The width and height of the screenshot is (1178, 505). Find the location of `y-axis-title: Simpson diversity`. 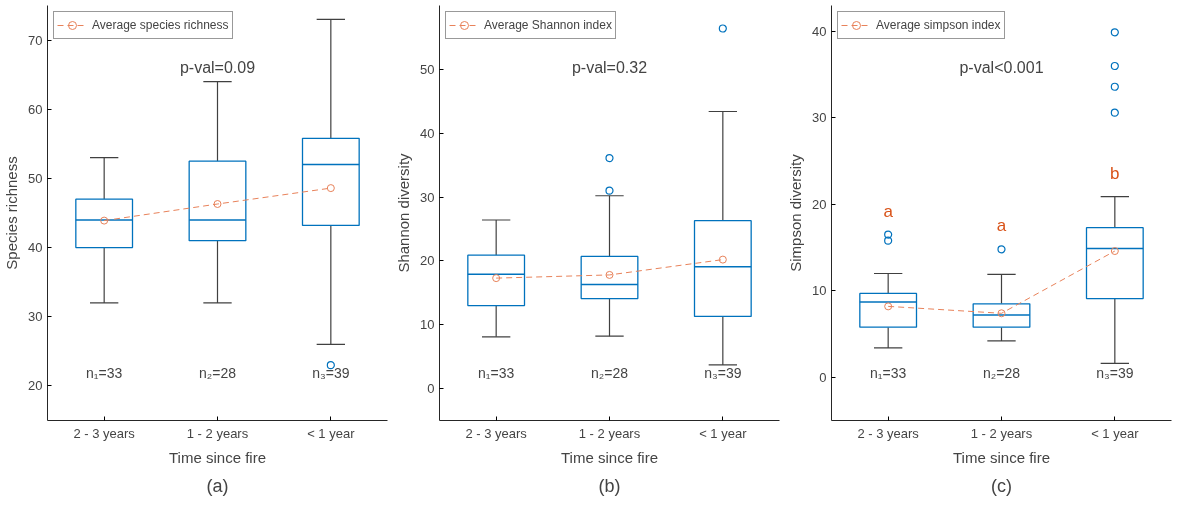

y-axis-title: Simpson diversity is located at coordinates (796, 212).